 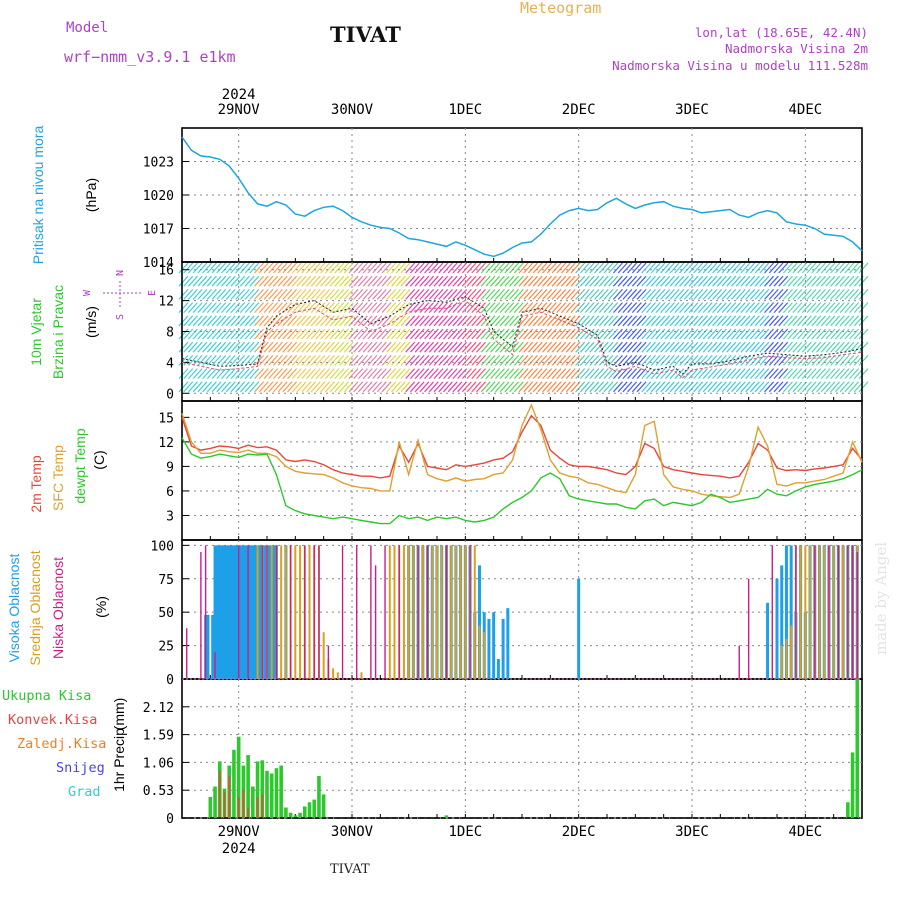 I want to click on page-title: TIVAT, so click(x=365, y=34).